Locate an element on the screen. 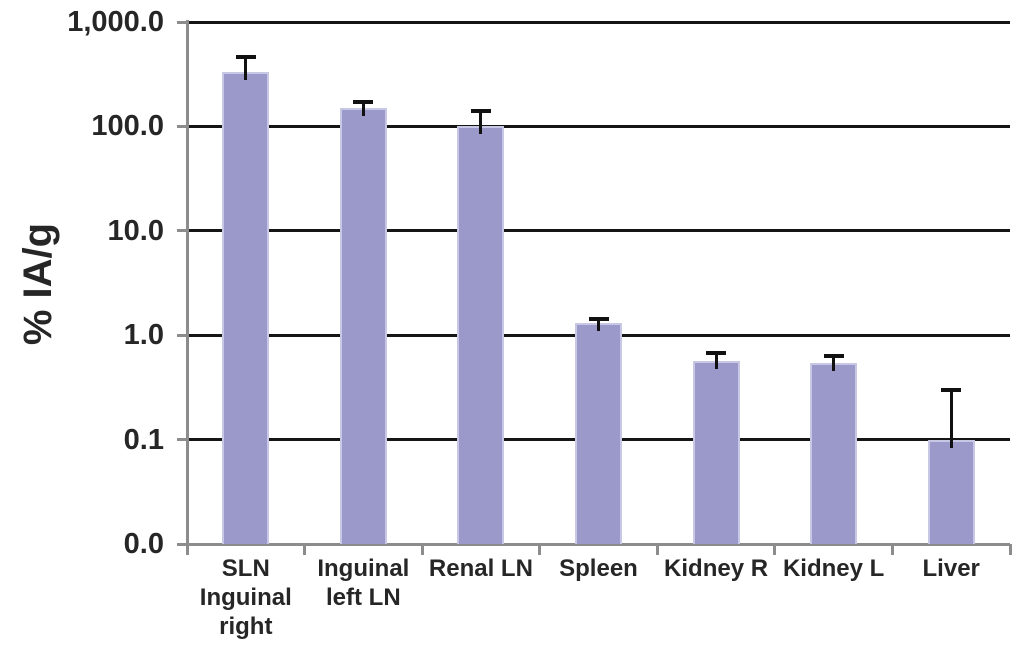 The width and height of the screenshot is (1024, 651). x-tick-label: Spleen is located at coordinates (598, 568).